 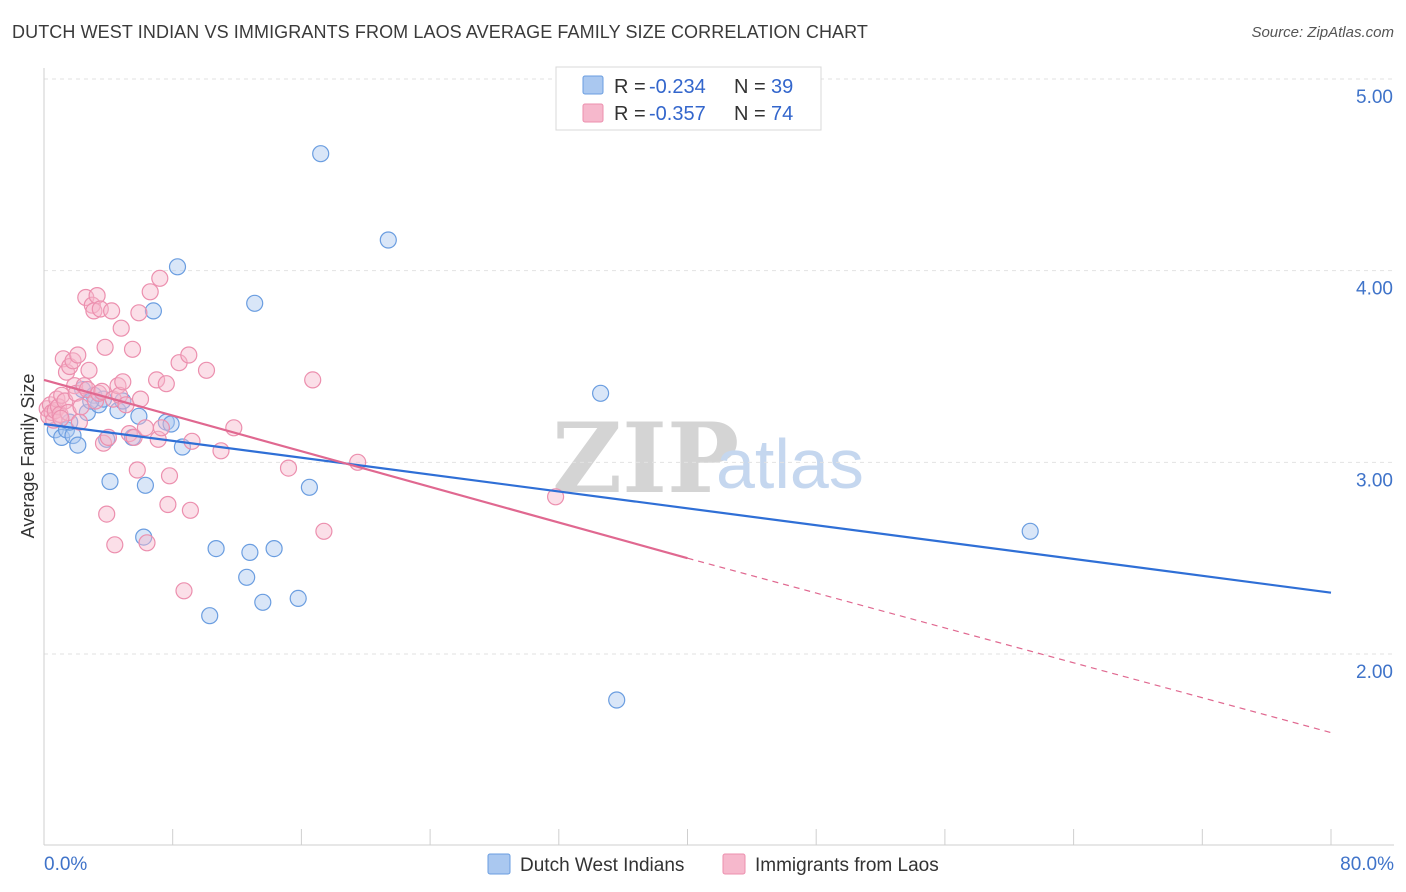 What do you see at coordinates (499, 864) in the screenshot?
I see `bottom-legend-swatch-blue` at bounding box center [499, 864].